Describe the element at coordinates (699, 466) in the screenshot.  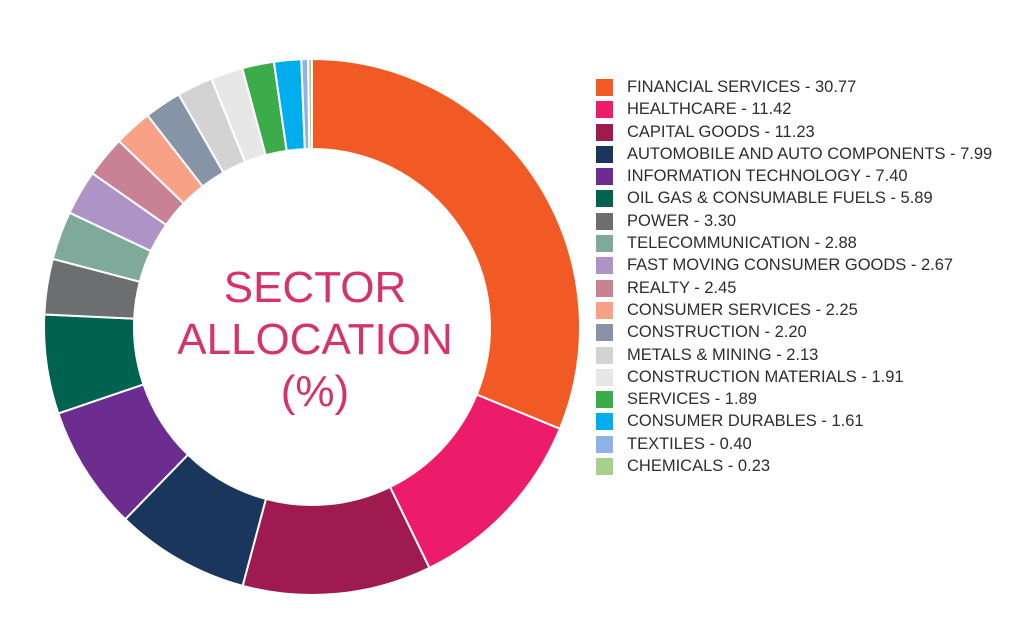
I see `legend-label: CHEMICALS - 0.23` at that location.